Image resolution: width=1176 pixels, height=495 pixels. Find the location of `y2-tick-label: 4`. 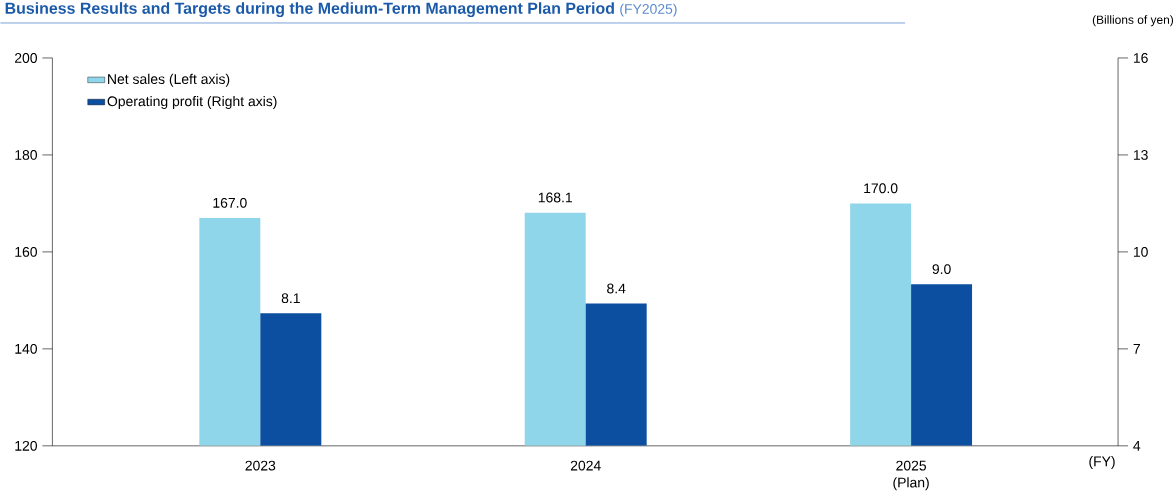

y2-tick-label: 4 is located at coordinates (1137, 446).